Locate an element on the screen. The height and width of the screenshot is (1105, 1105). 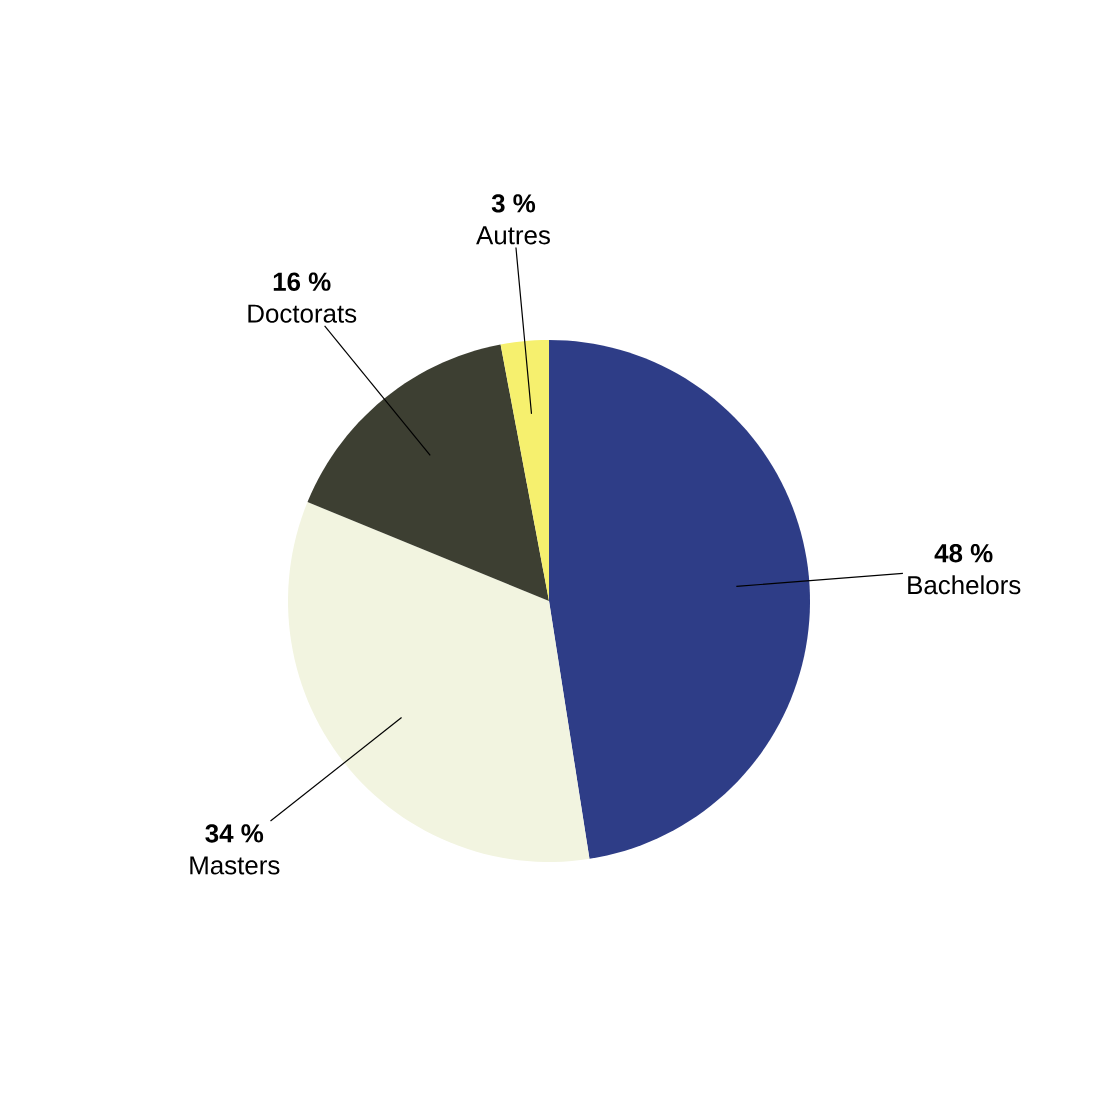
slice-label: Autres is located at coordinates (513, 235).